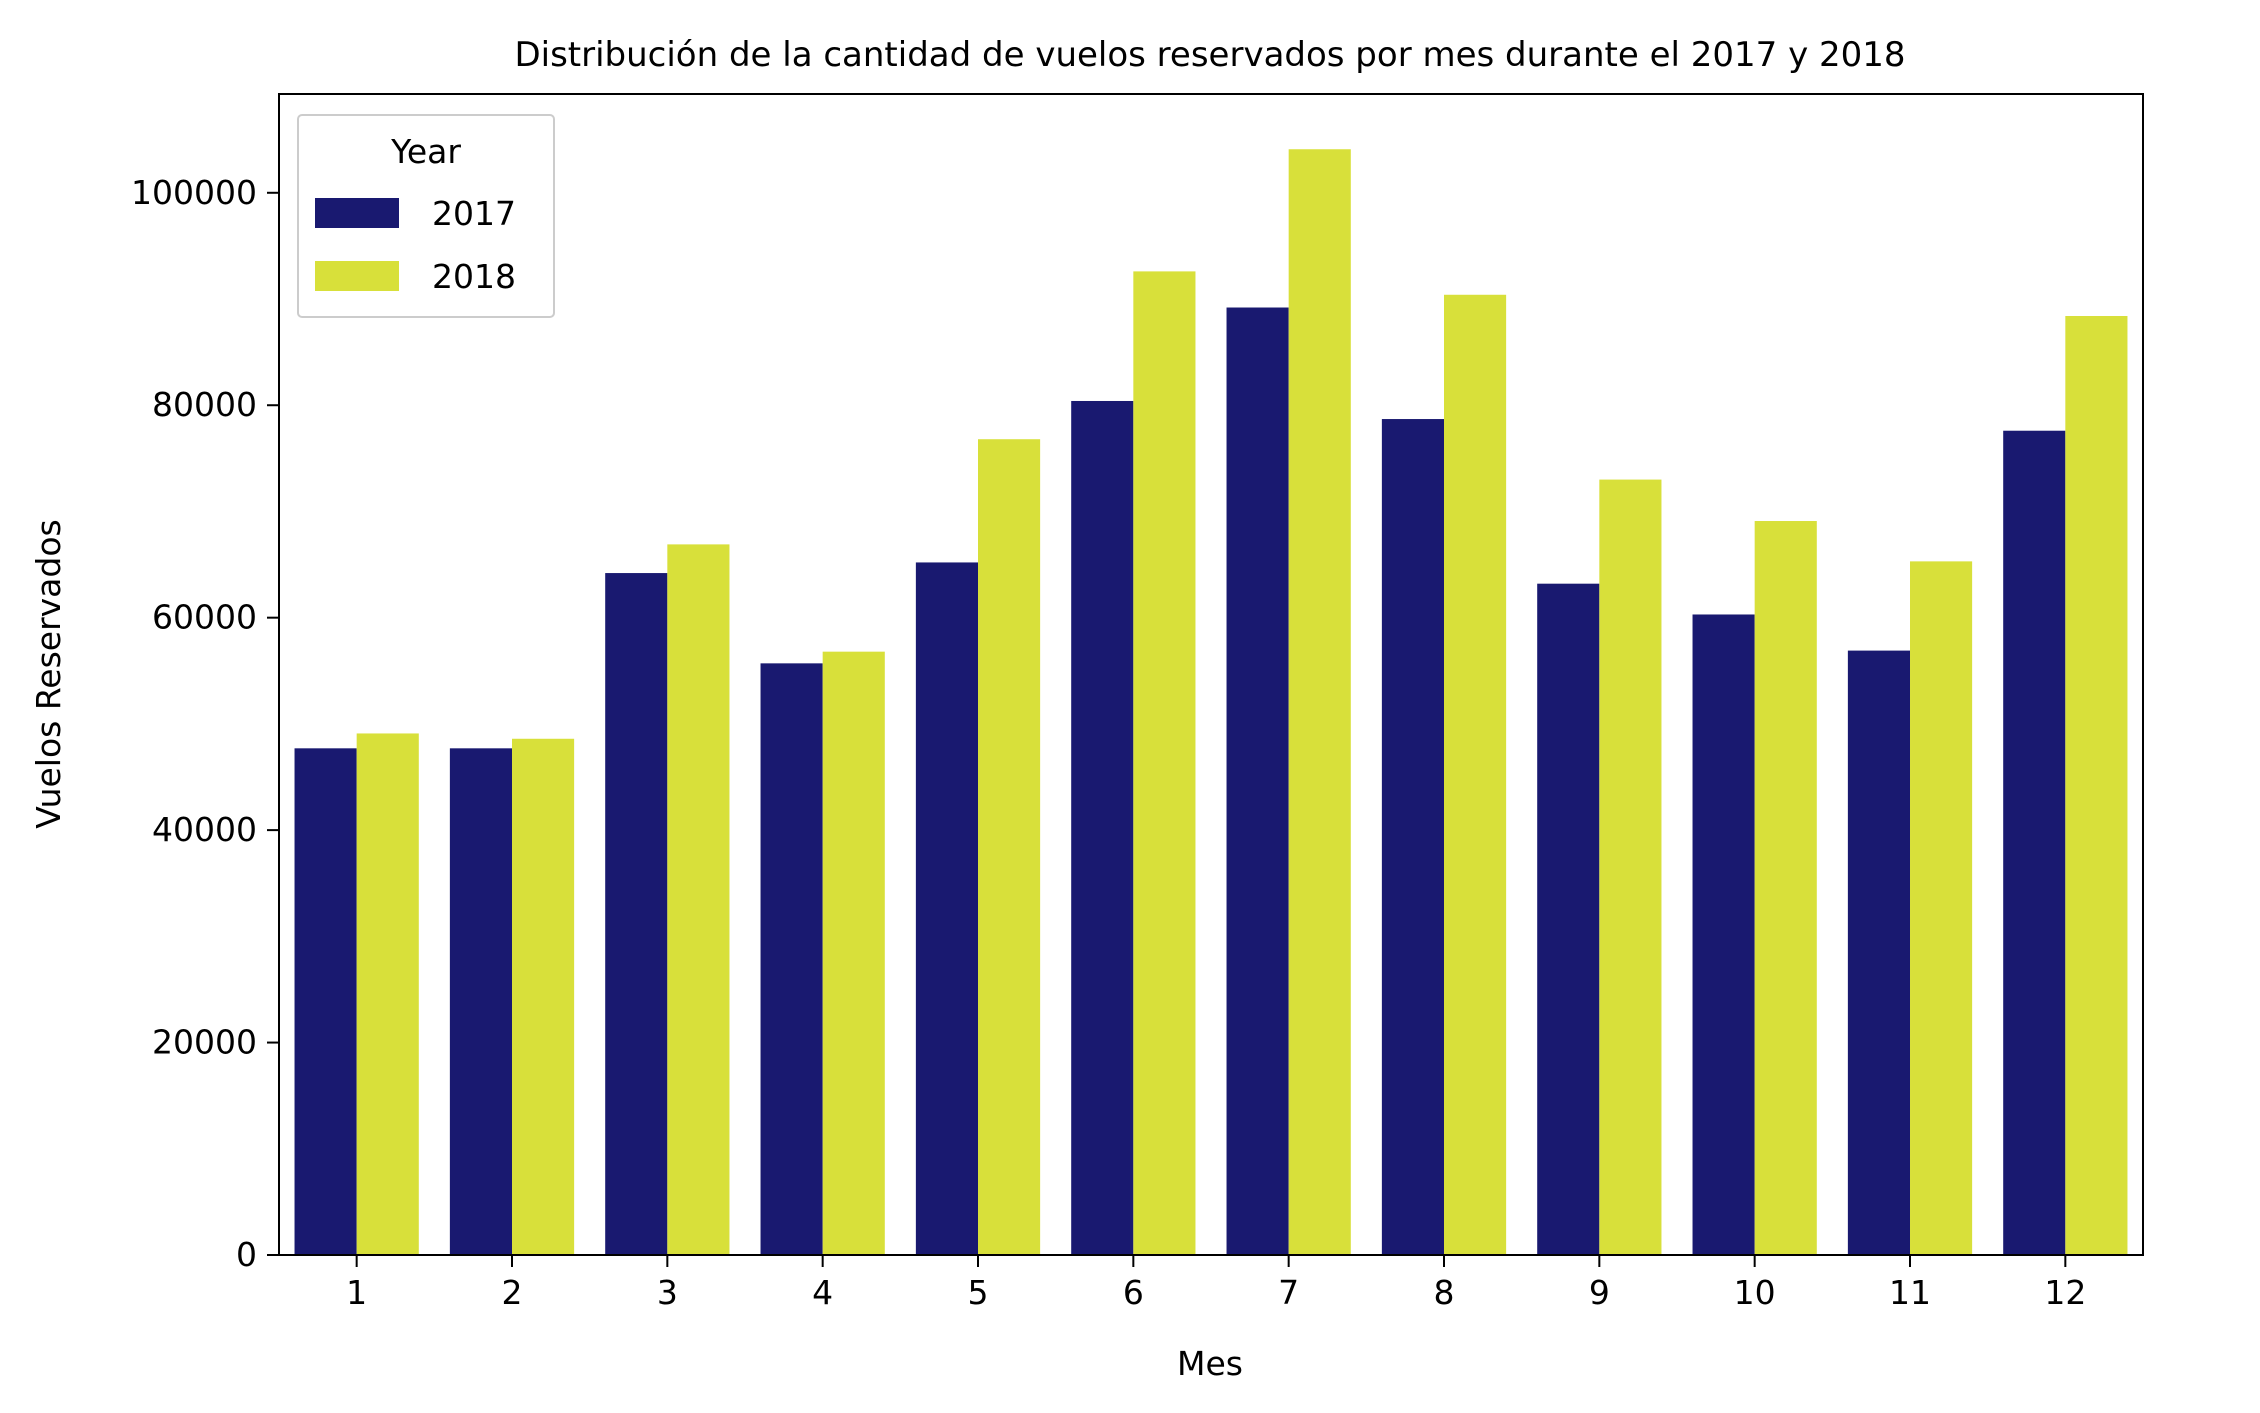 The width and height of the screenshot is (2260, 1413). I want to click on x-tick-label-2: 2, so click(512, 1292).